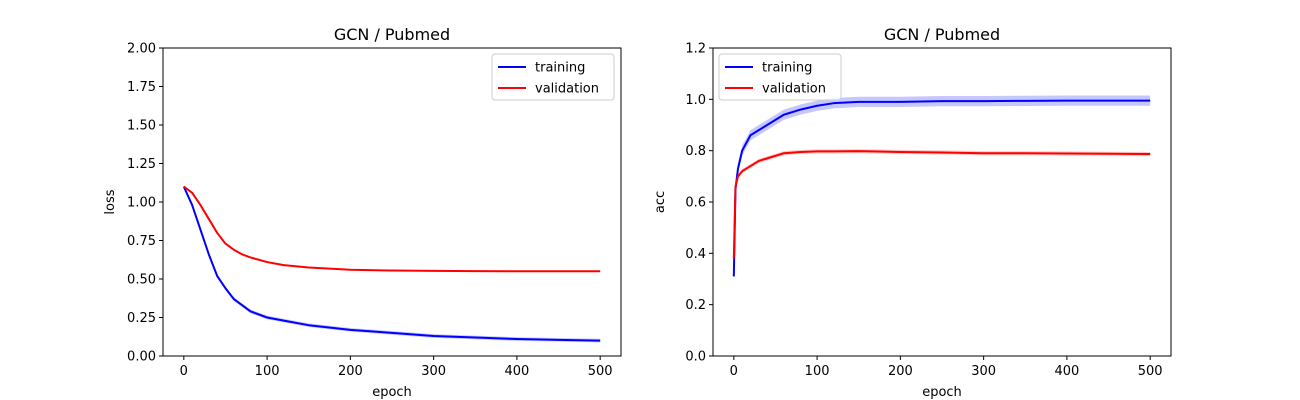 This screenshot has height=400, width=1300. What do you see at coordinates (141, 164) in the screenshot?
I see `y-tick-label: 1.25` at bounding box center [141, 164].